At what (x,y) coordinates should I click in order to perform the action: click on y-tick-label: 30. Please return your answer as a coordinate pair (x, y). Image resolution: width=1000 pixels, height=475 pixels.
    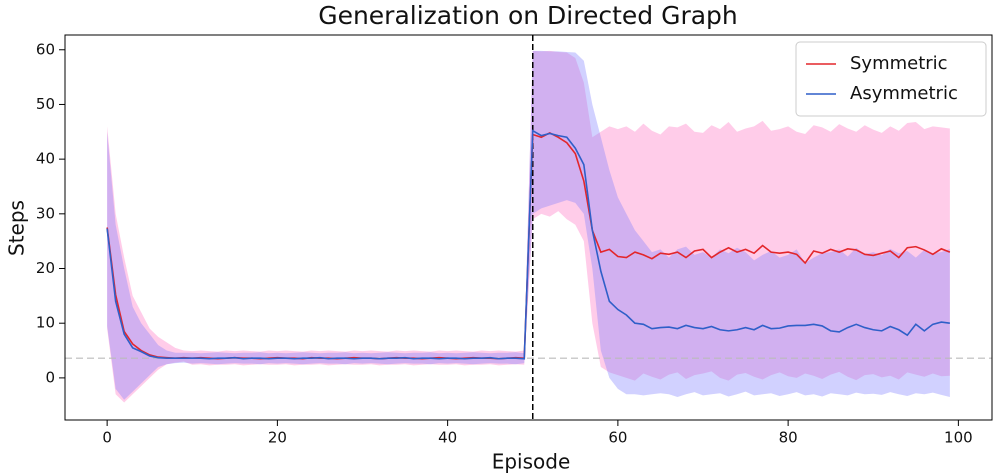
    Looking at the image, I should click on (45, 213).